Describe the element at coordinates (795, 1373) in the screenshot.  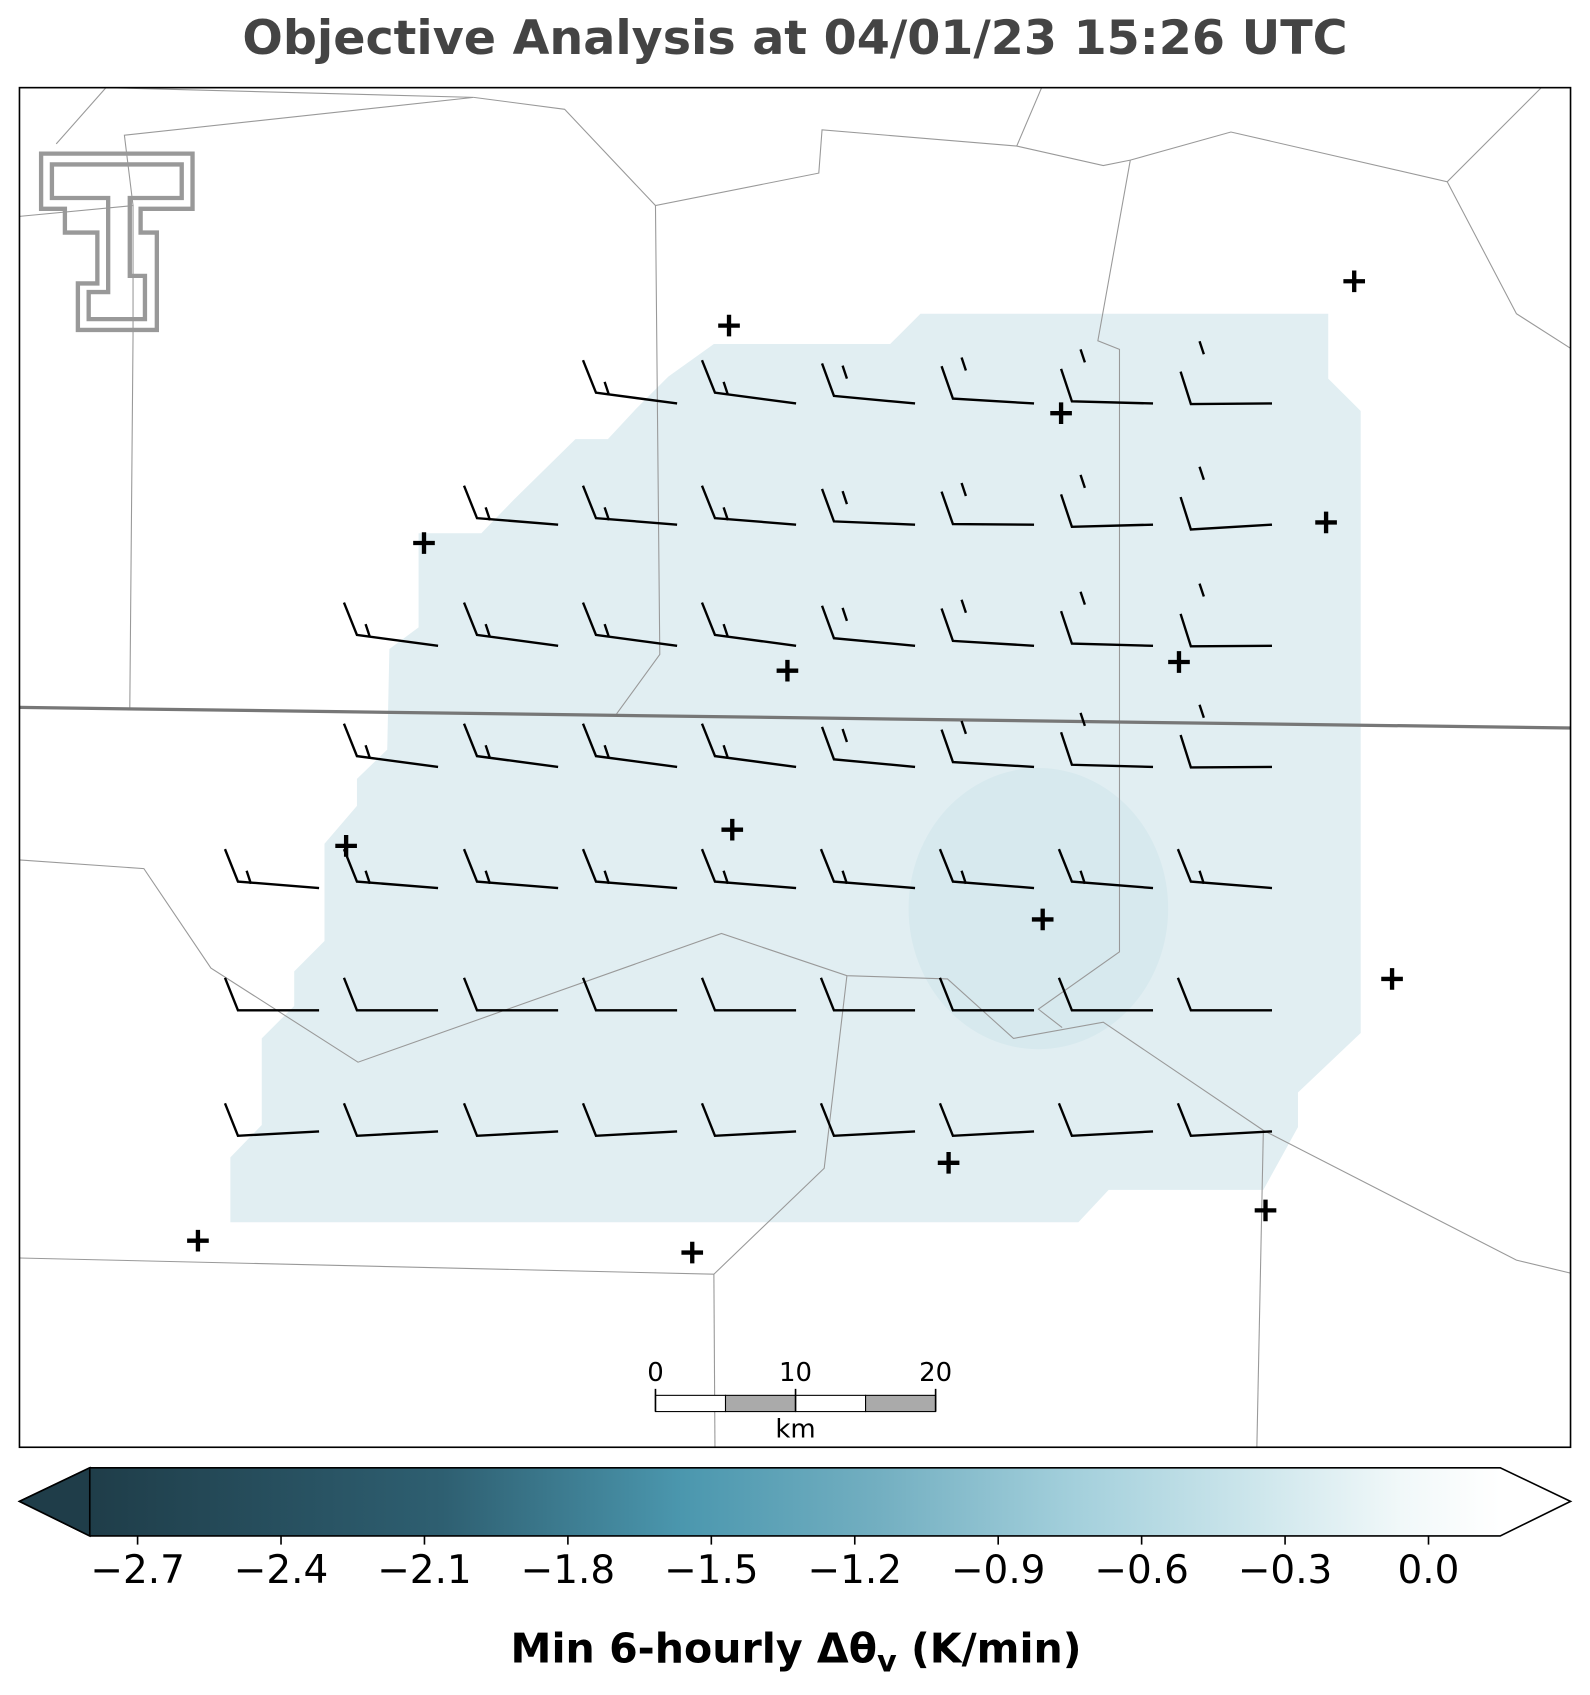
I see `scale-bar-label: 10` at that location.